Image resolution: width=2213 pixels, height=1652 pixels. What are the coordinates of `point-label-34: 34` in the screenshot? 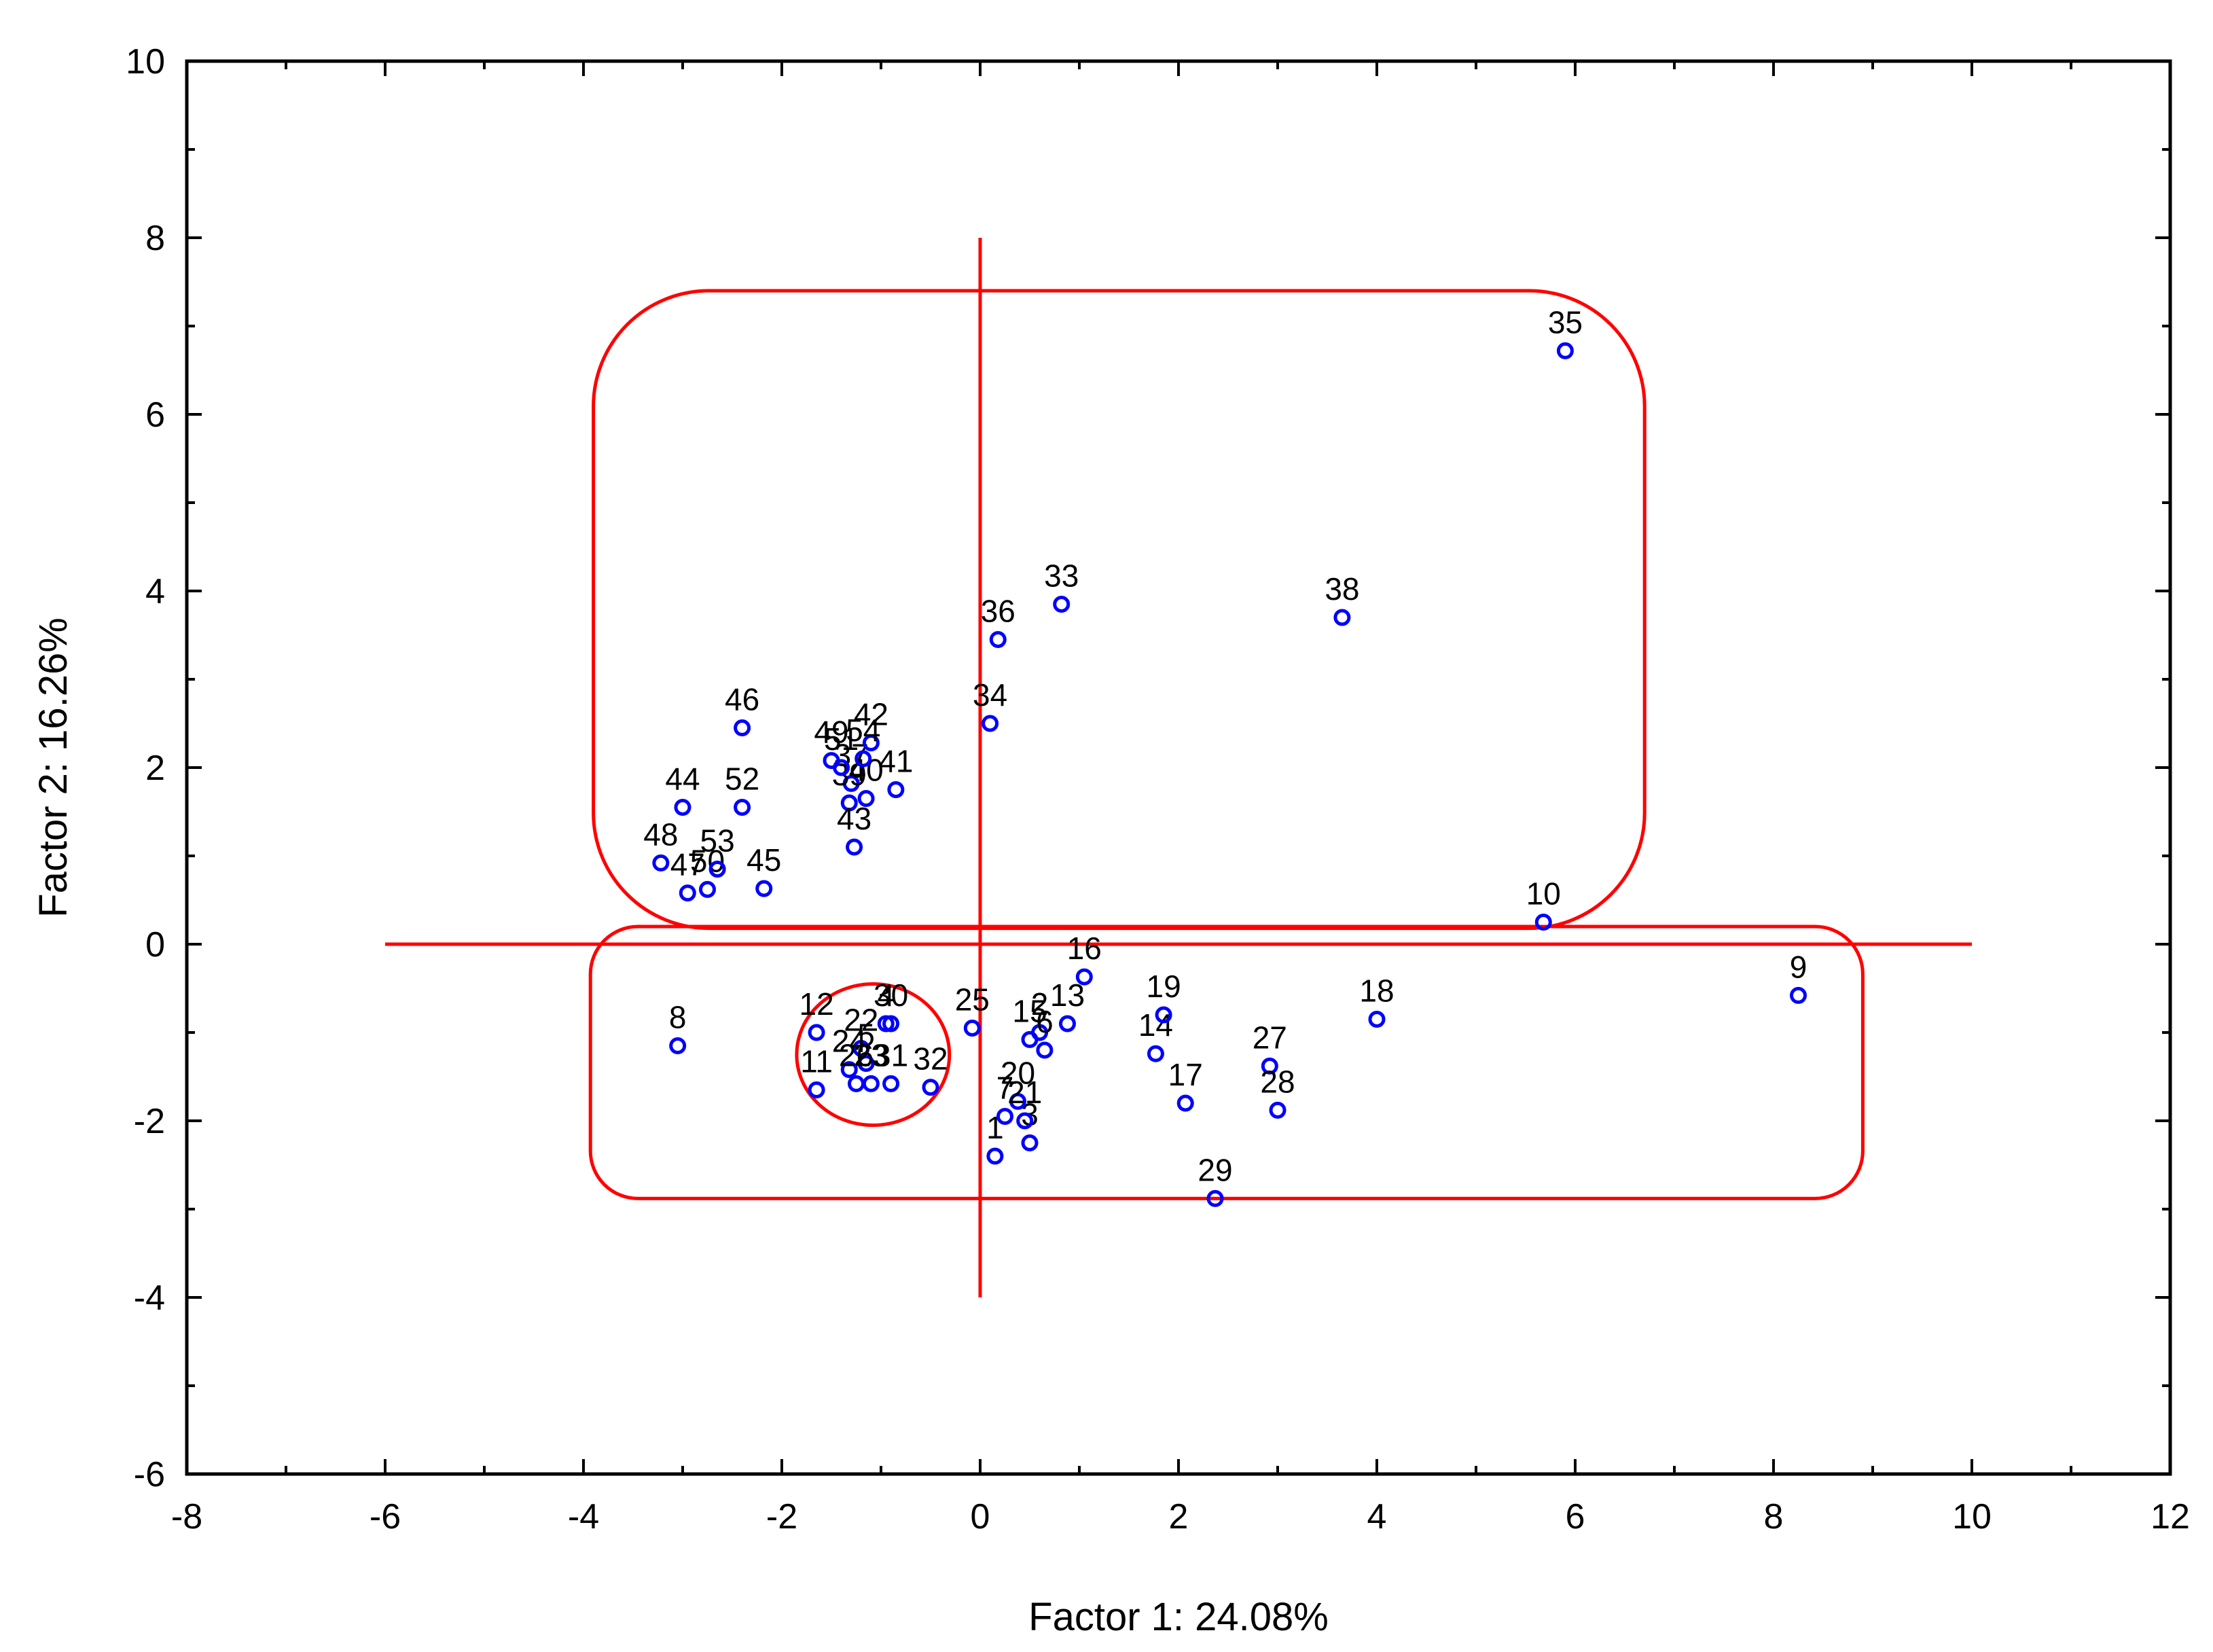 It's located at (990, 695).